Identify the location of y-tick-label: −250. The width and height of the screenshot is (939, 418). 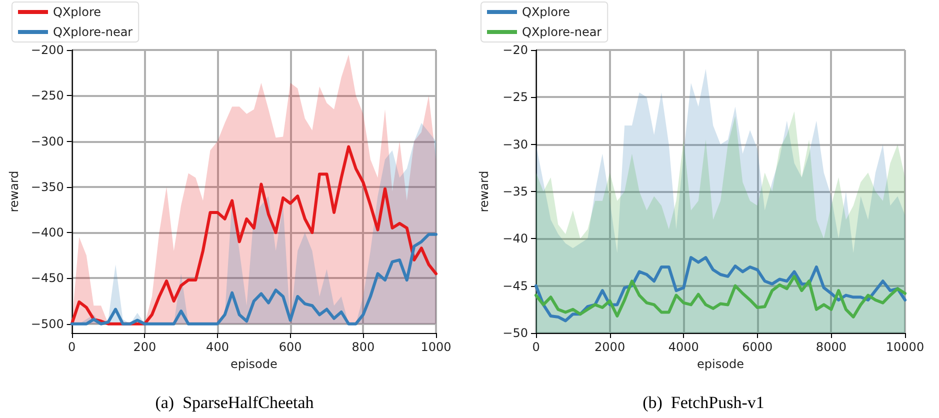
(47, 95).